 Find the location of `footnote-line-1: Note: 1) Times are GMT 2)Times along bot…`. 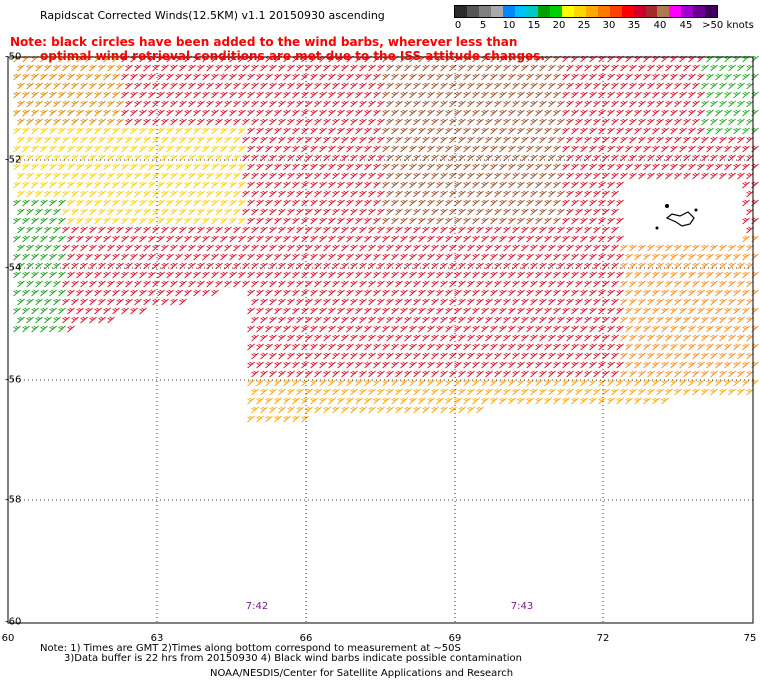

footnote-line-1: Note: 1) Times are GMT 2)Times along bot… is located at coordinates (250, 648).